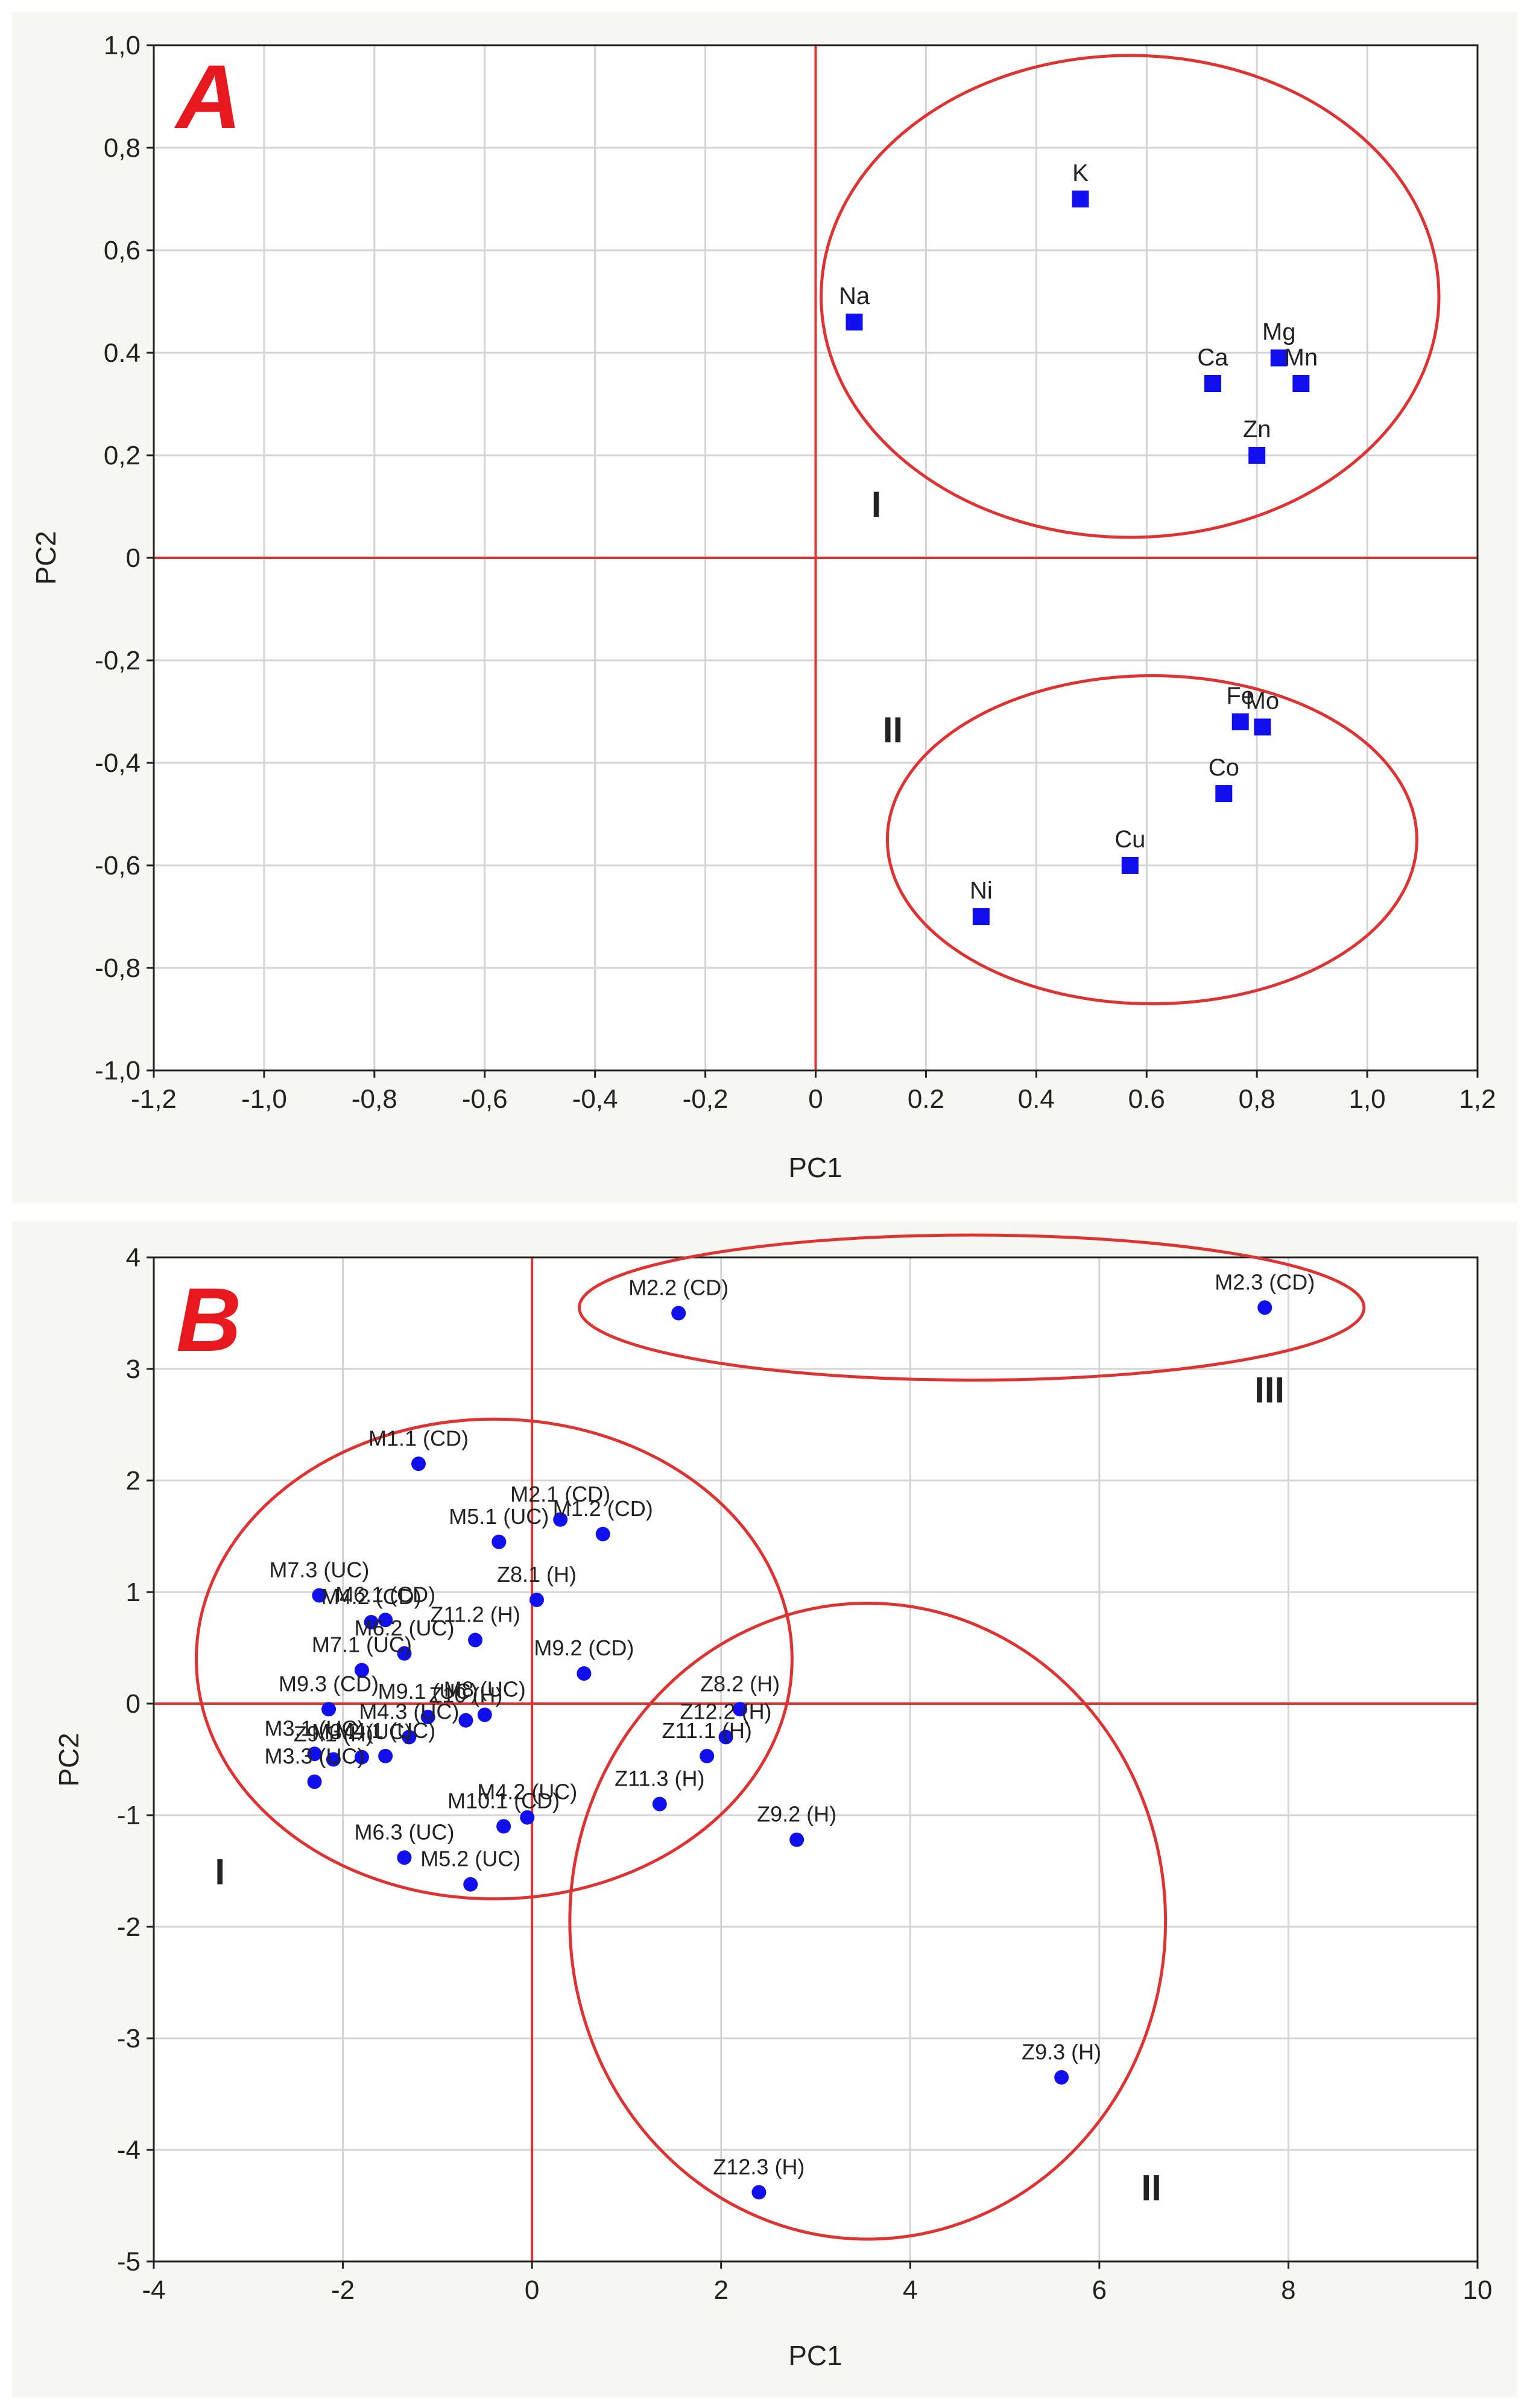  Describe the element at coordinates (726, 1712) in the screenshot. I see `data-label: Z12.2 (H)` at that location.